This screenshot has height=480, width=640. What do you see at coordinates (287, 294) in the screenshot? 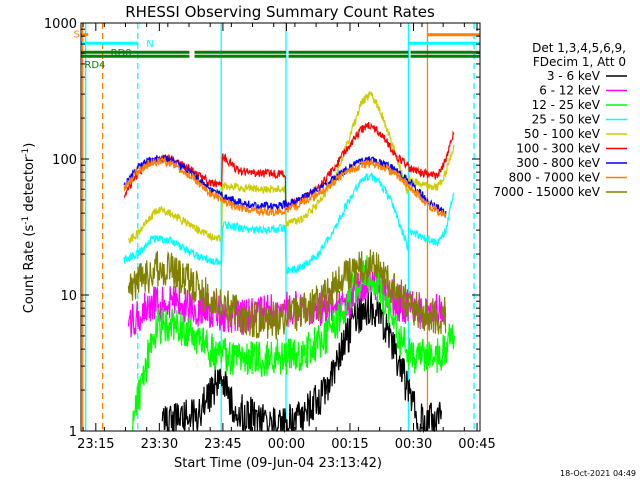
I see `series-line-7000-15000-kev` at bounding box center [287, 294].